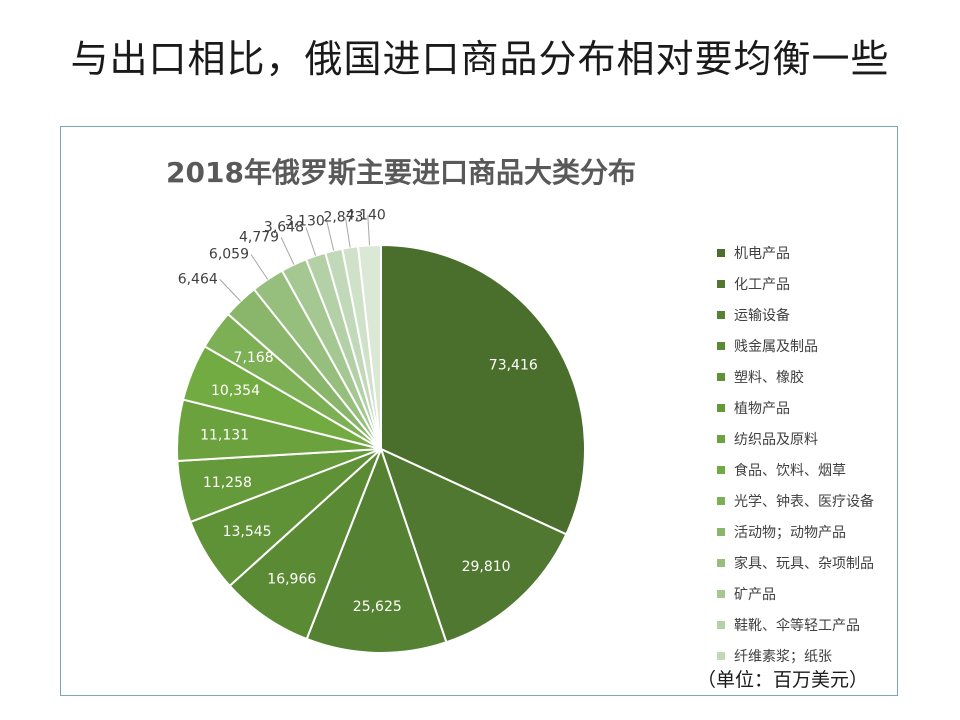 The width and height of the screenshot is (960, 720). What do you see at coordinates (254, 358) in the screenshot?
I see `data-label: 7,168` at bounding box center [254, 358].